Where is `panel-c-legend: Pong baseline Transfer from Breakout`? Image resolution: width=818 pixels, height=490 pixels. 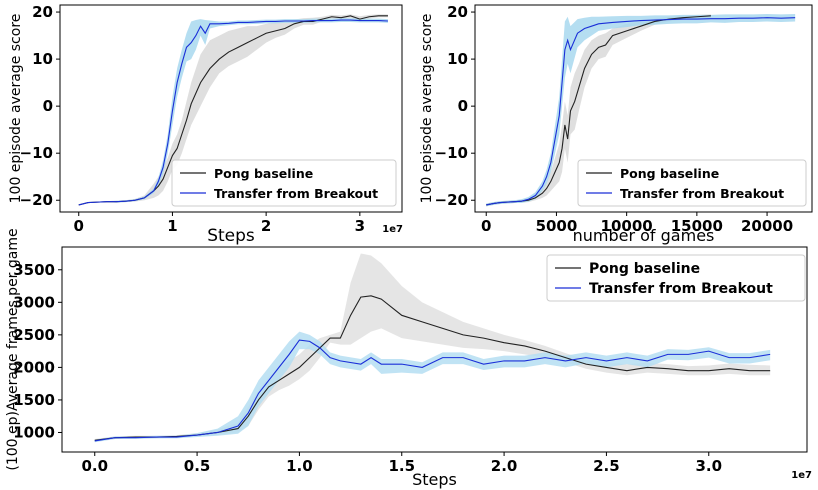 panel-c-legend: Pong baseline Transfer from Breakout is located at coordinates (676, 278).